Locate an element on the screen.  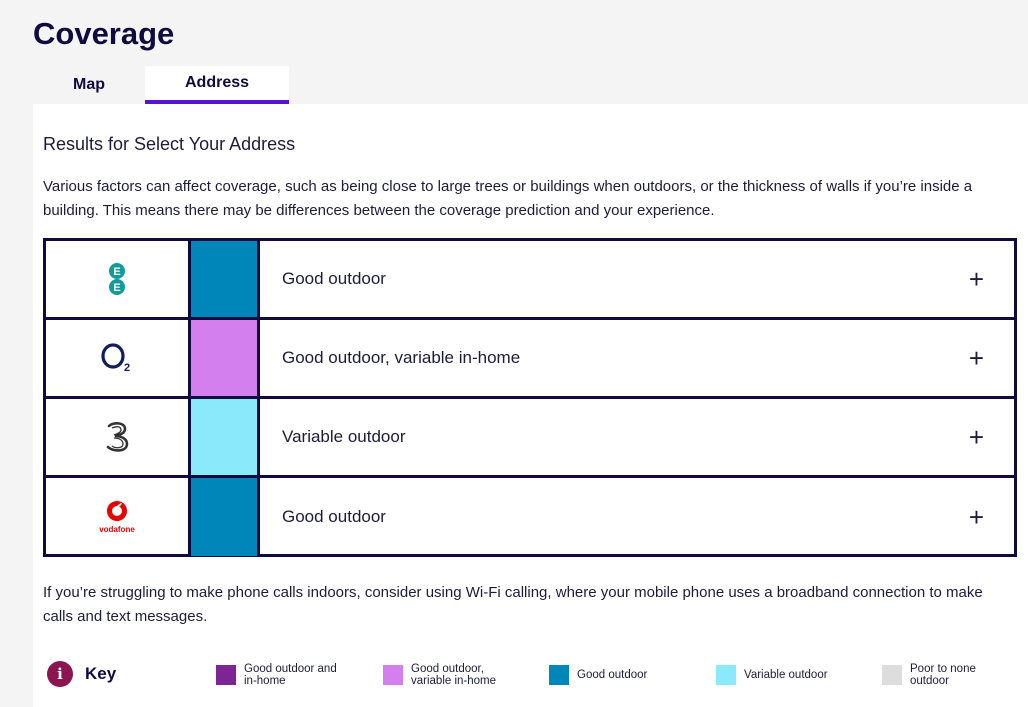
o2-logo-icon: 2 is located at coordinates (115, 358).